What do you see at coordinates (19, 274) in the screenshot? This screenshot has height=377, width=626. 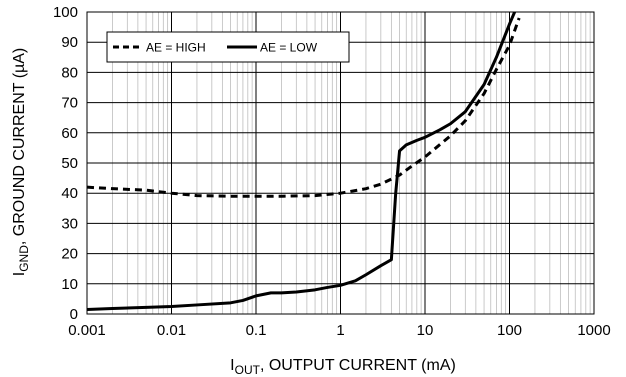 I see `y-axis-title-prefix: I` at bounding box center [19, 274].